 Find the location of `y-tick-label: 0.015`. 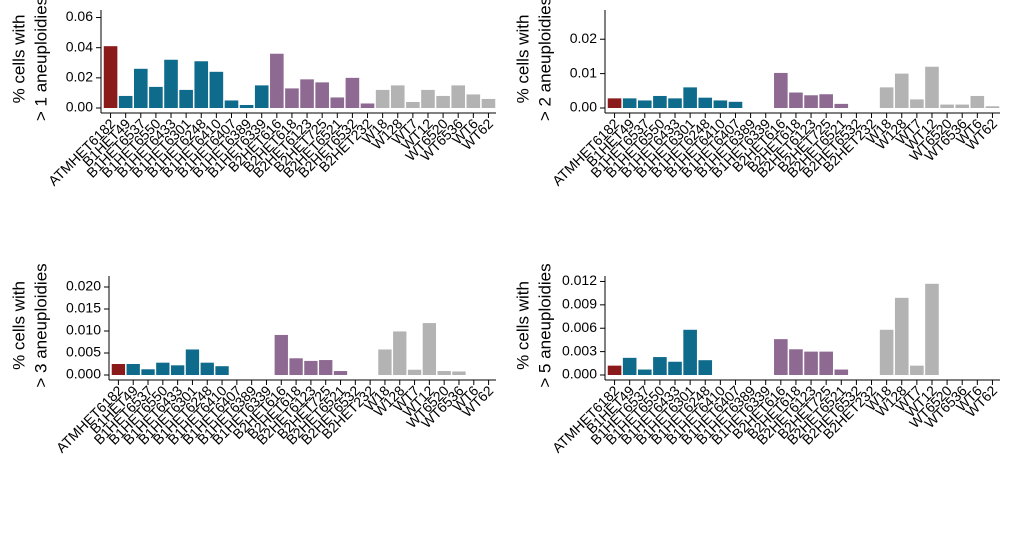

y-tick-label: 0.015 is located at coordinates (83, 308).